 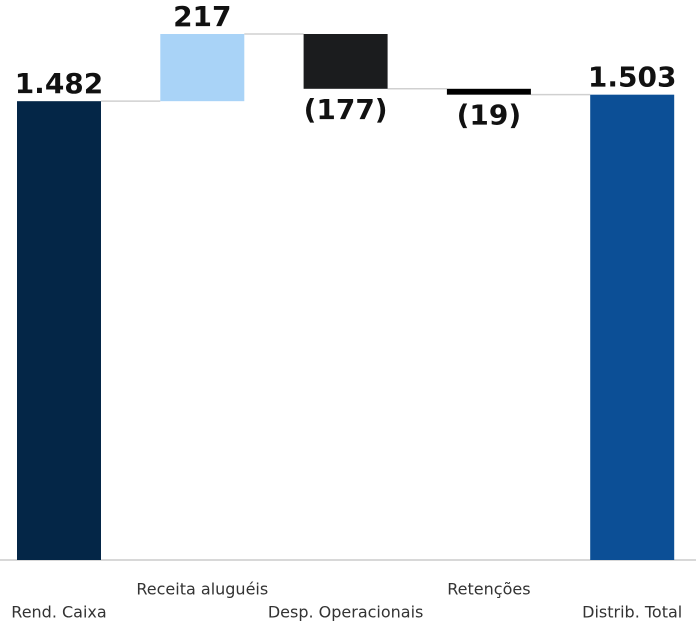 I want to click on category-label: Desp. Operacionais, so click(x=346, y=612).